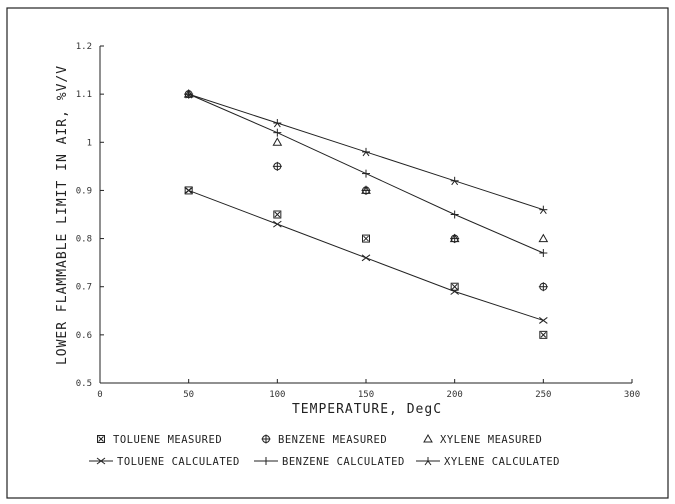  Describe the element at coordinates (178, 462) in the screenshot. I see `legend-label: TOLUENE CALCULATED` at that location.